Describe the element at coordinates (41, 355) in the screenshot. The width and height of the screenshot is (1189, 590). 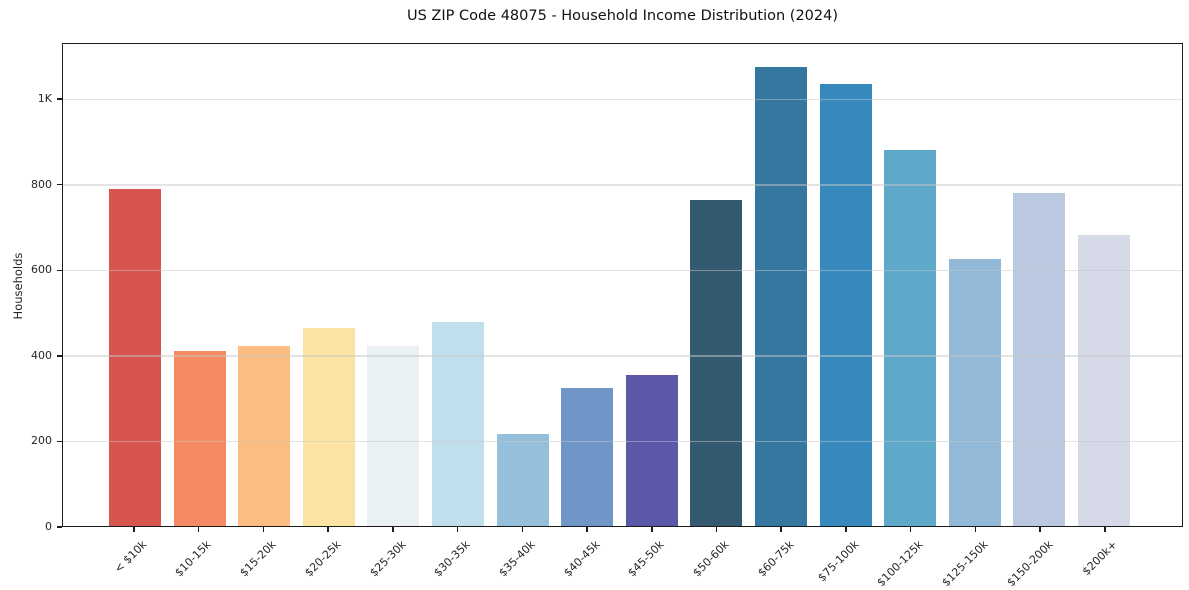
I see `y-tick-label: 400` at that location.